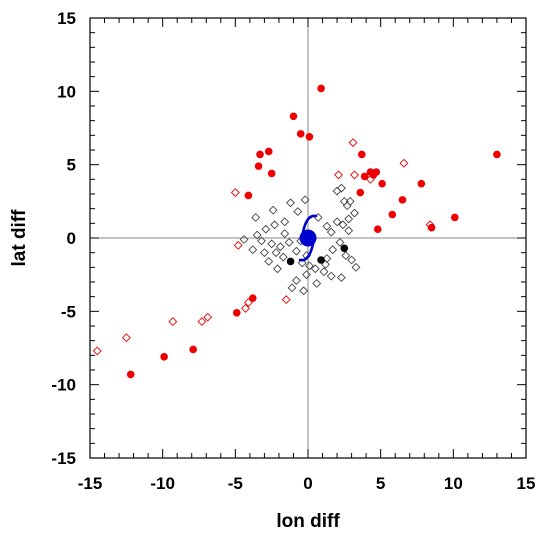 The width and height of the screenshot is (550, 536). I want to click on x-tick-label: 15, so click(526, 483).